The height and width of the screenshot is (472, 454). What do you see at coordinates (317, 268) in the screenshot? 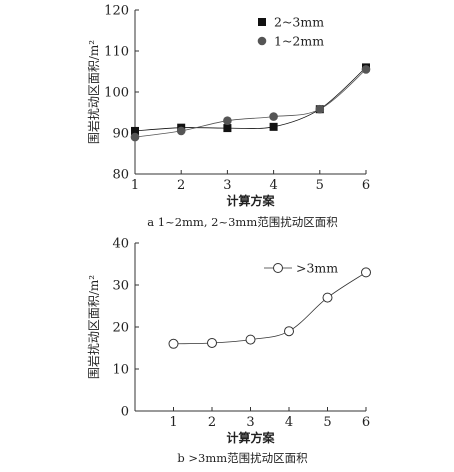
I see `legend-label: >3mm` at bounding box center [317, 268].